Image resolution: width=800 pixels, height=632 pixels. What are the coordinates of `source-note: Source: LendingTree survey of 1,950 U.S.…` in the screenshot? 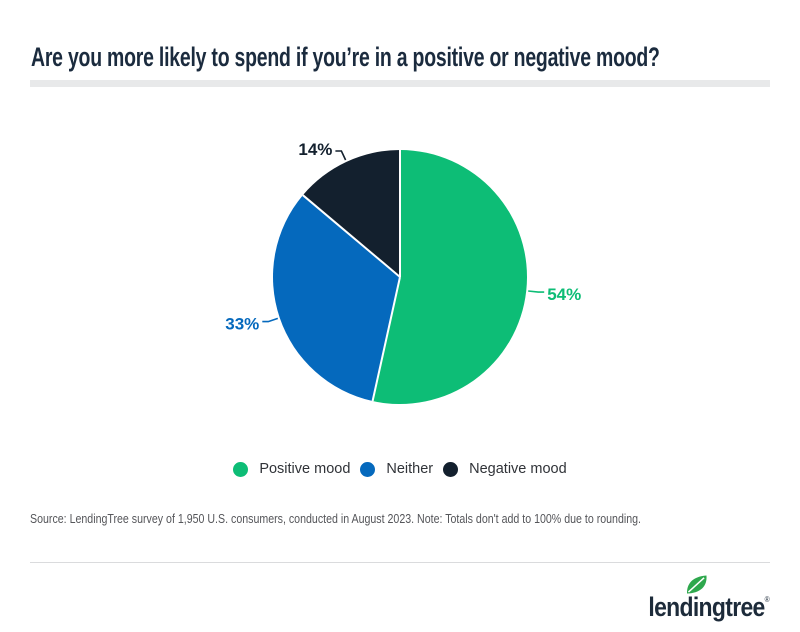 It's located at (336, 519).